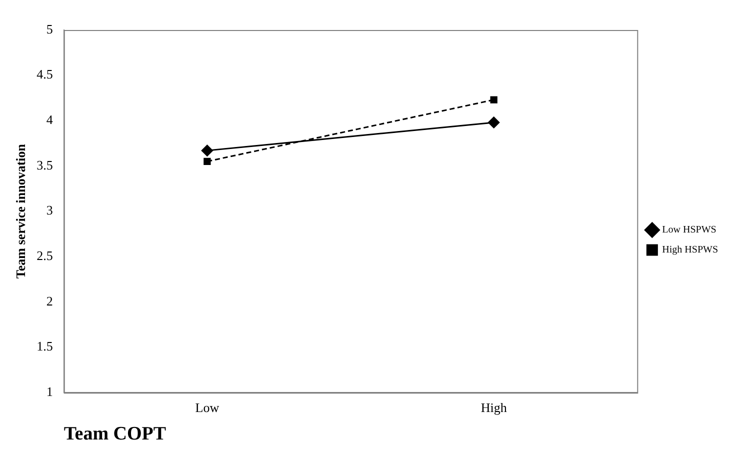  Describe the element at coordinates (50, 120) in the screenshot. I see `y-tick-label: 4` at that location.